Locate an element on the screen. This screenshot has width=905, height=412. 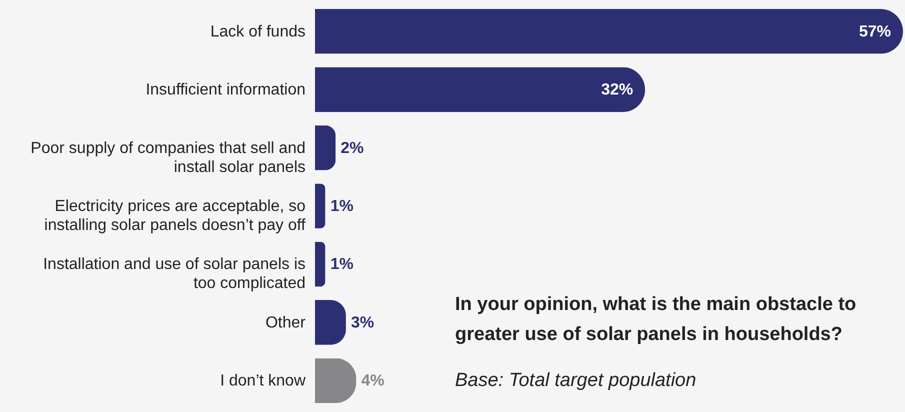
data-label: 4% is located at coordinates (372, 381).